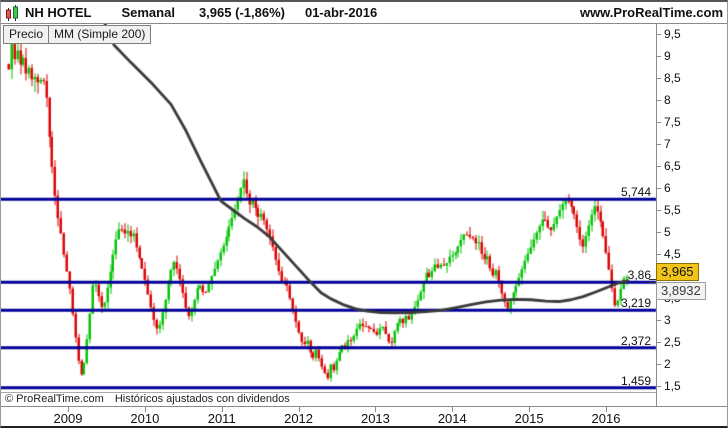 The image size is (728, 428). I want to click on price-axis-label: 4,5, so click(672, 254).